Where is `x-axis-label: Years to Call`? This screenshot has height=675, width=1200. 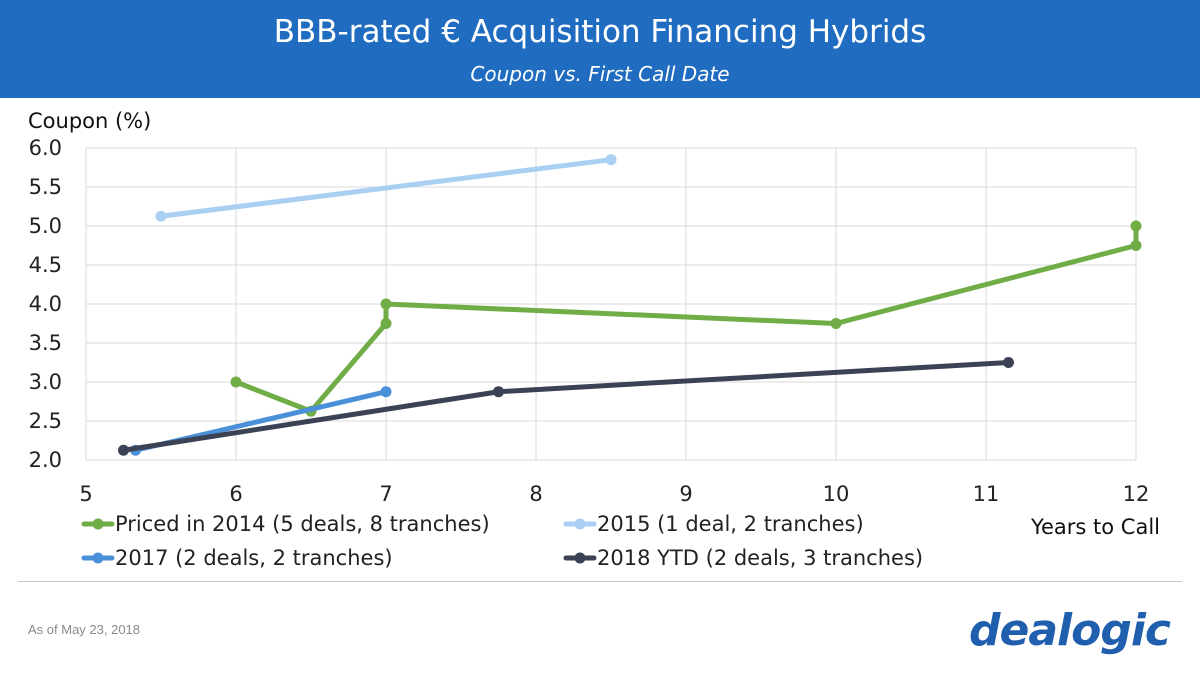 x-axis-label: Years to Call is located at coordinates (1095, 527).